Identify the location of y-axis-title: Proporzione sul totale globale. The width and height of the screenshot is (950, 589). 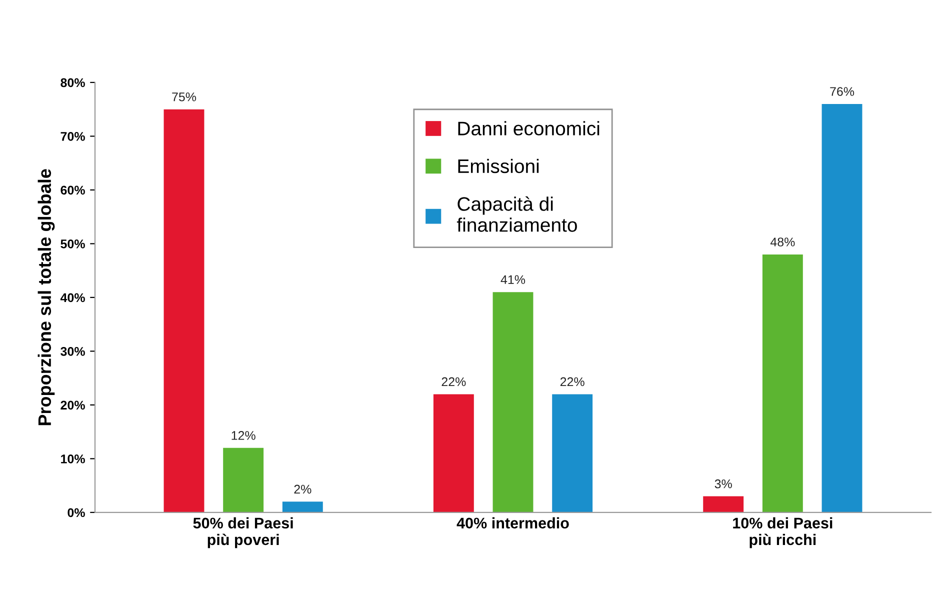
(46, 297).